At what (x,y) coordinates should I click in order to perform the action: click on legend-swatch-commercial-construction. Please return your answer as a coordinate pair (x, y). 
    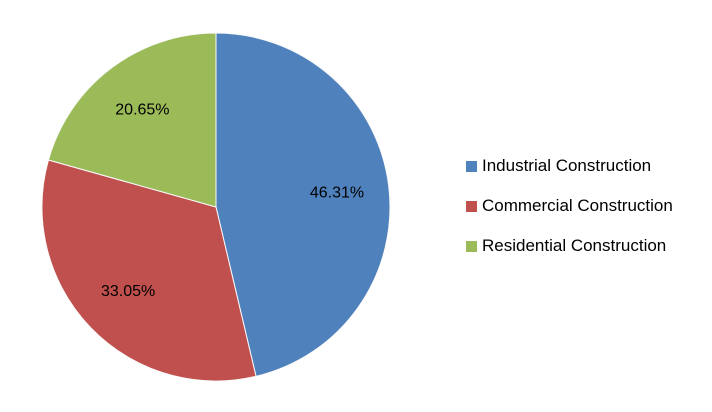
    Looking at the image, I should click on (471, 206).